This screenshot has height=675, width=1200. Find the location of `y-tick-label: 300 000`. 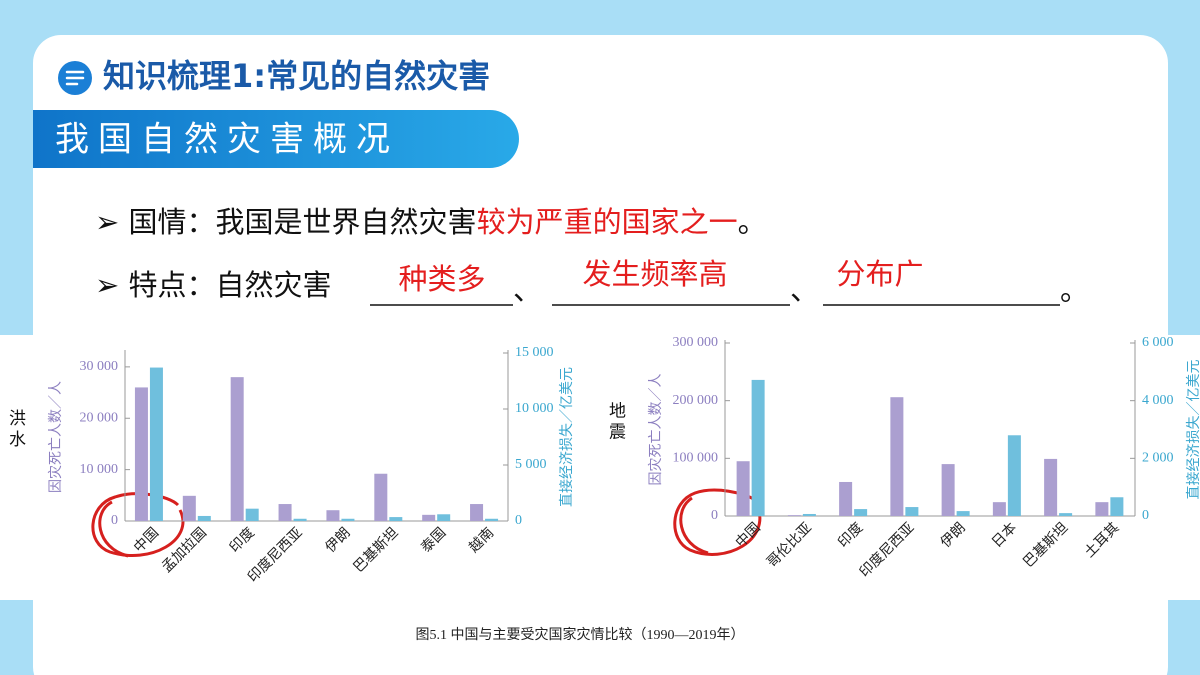

y-tick-label: 300 000 is located at coordinates (696, 342).